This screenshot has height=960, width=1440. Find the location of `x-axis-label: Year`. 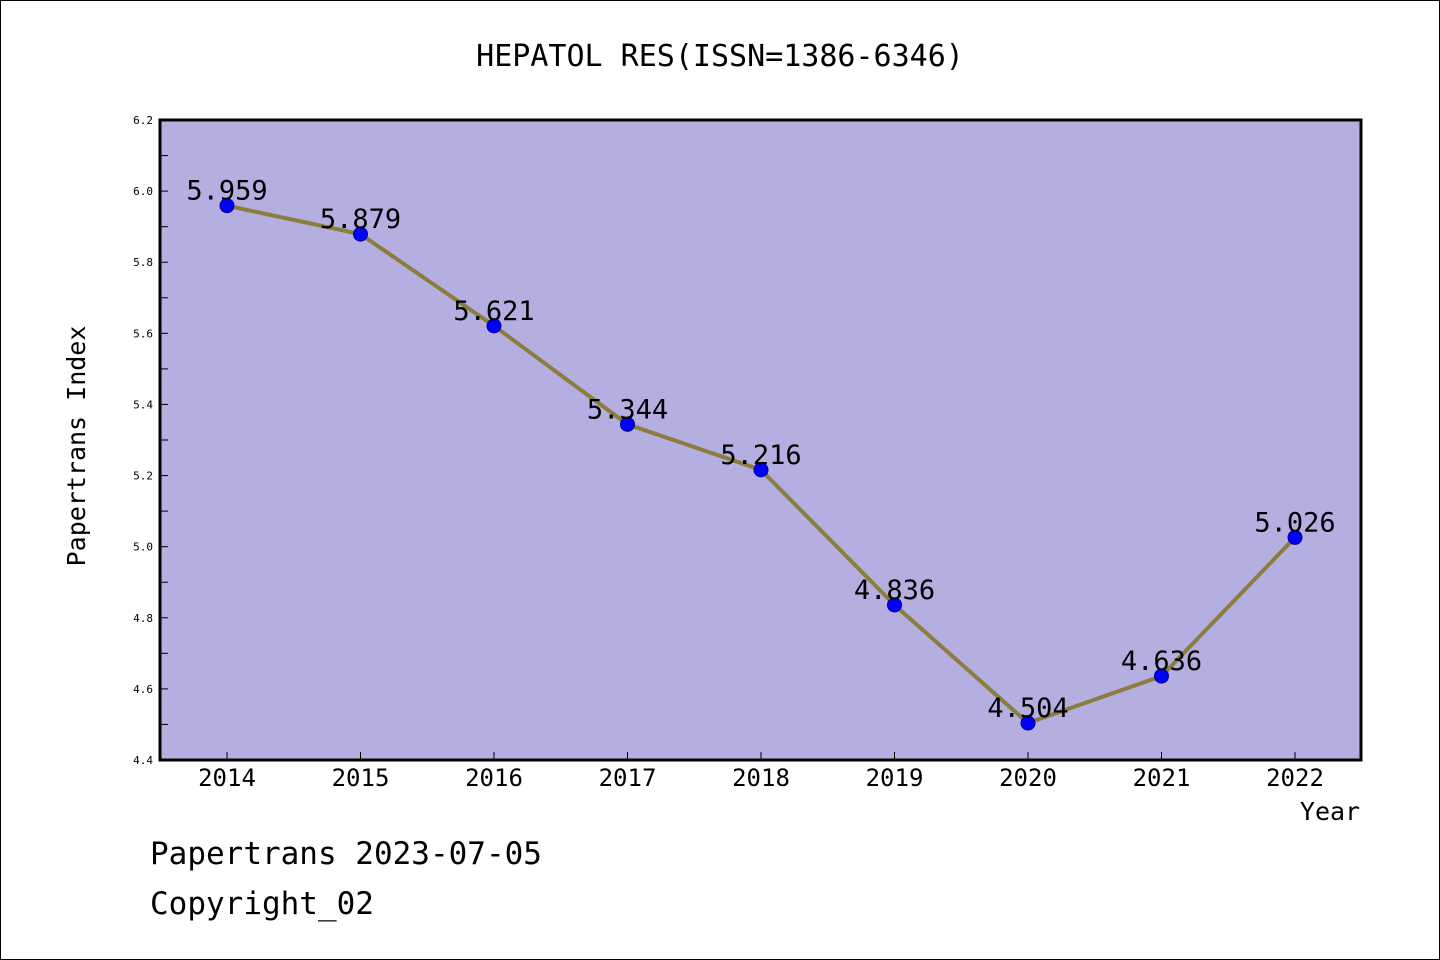

x-axis-label: Year is located at coordinates (1330, 811).